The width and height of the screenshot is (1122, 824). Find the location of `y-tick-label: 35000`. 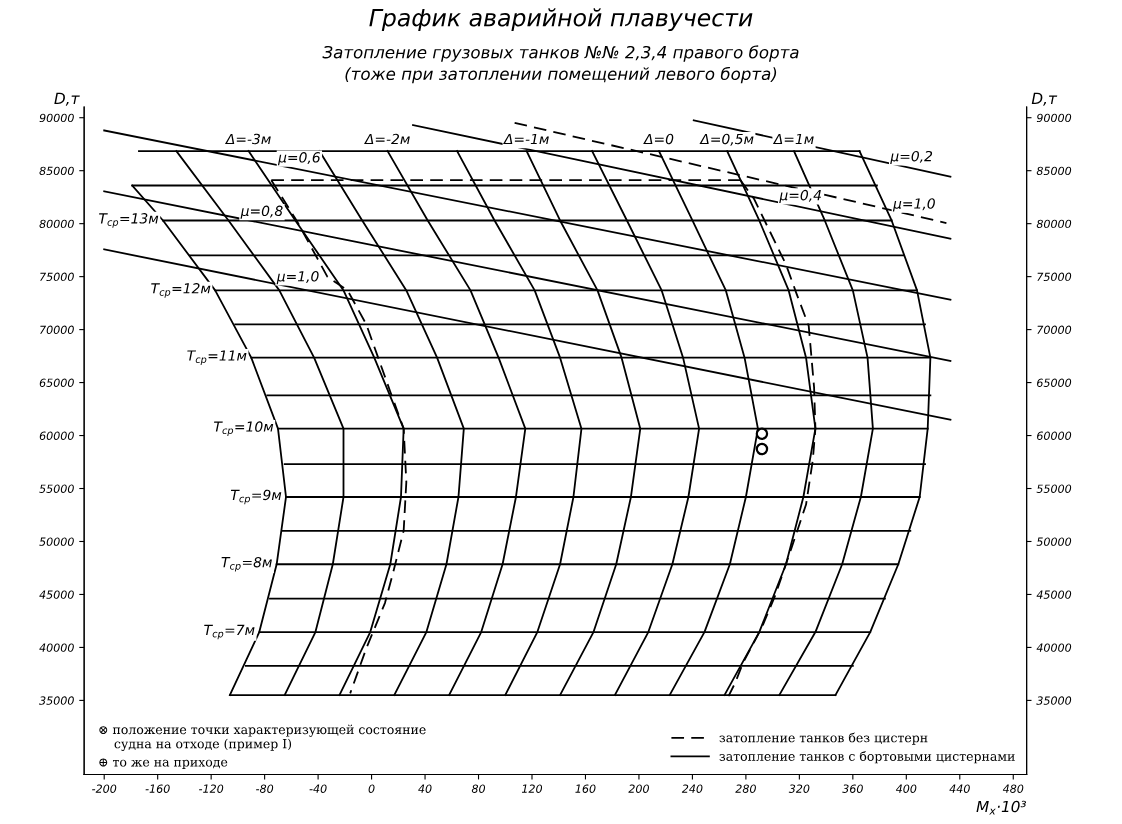

y-tick-label: 35000 is located at coordinates (56, 700).